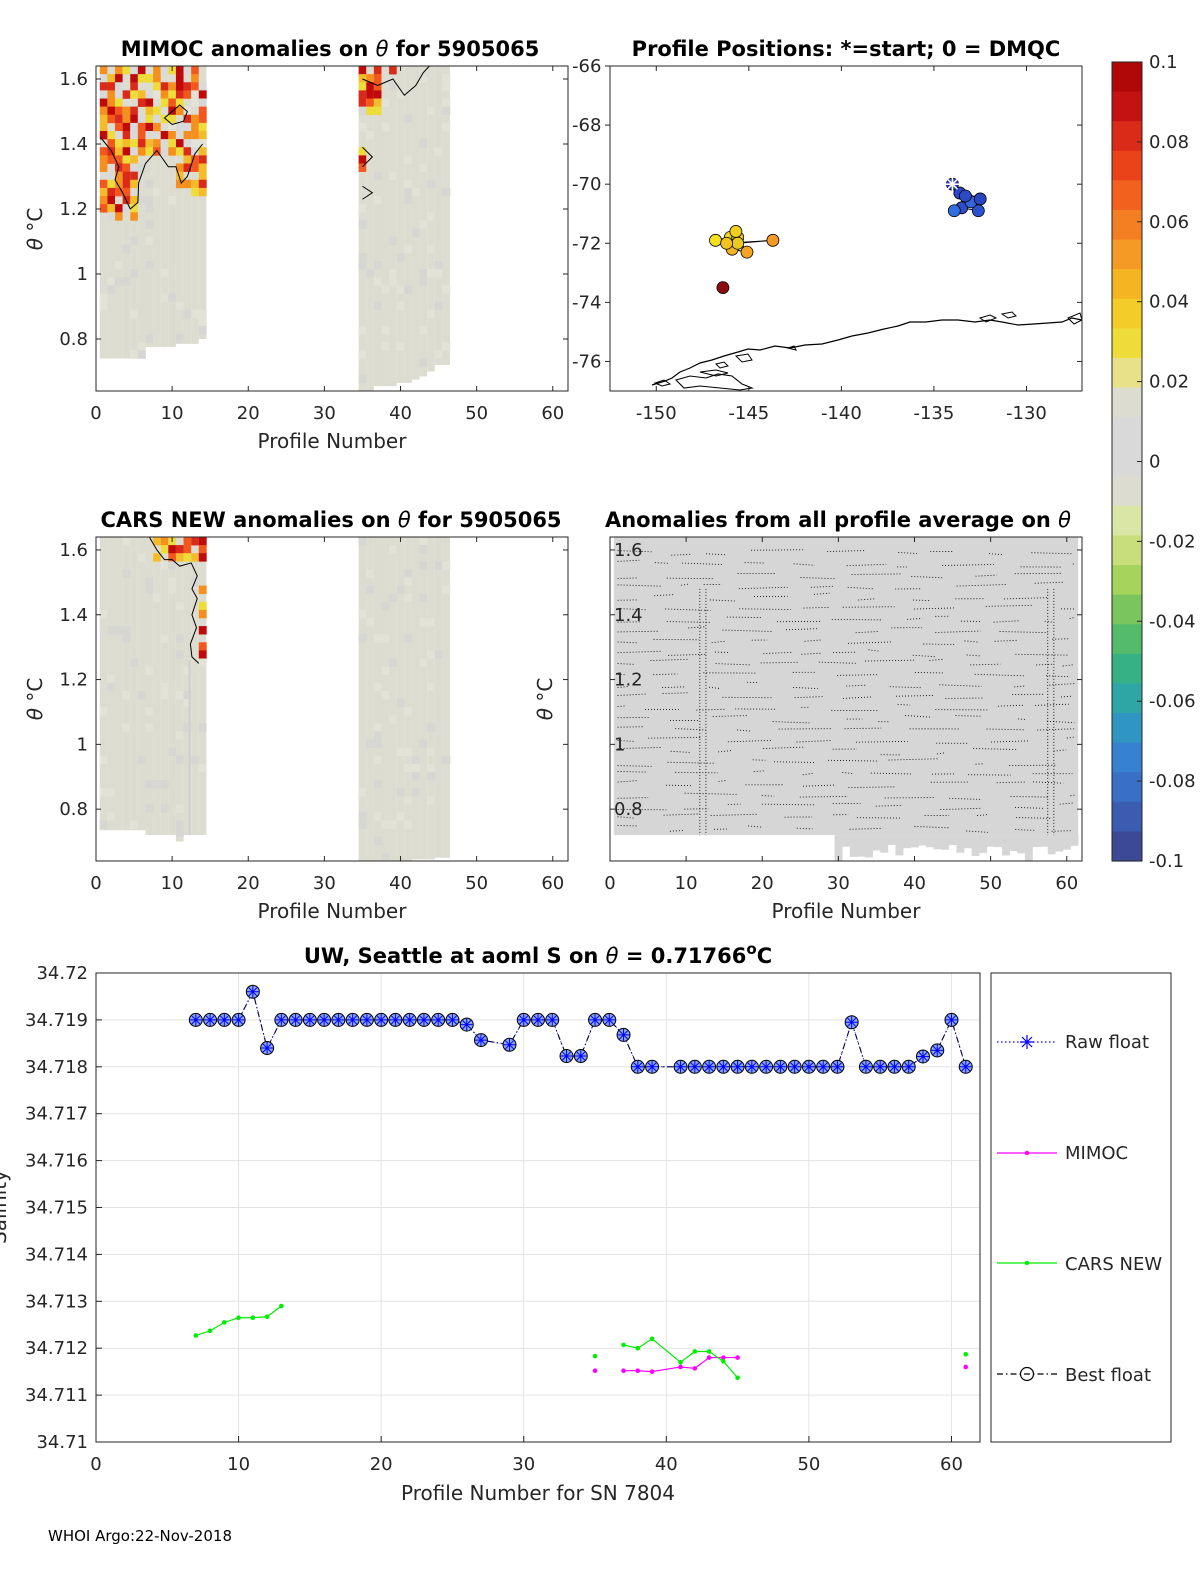 The image size is (1200, 1575). Describe the element at coordinates (62, 1442) in the screenshot. I see `y-tick-label: 34.71` at that location.